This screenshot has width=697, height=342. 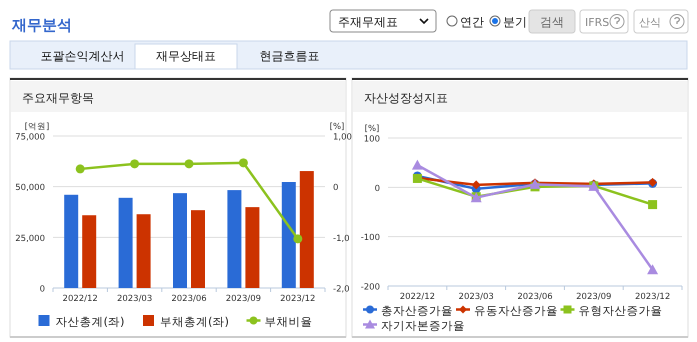 I want to click on text: 재무분석, so click(x=41, y=25).